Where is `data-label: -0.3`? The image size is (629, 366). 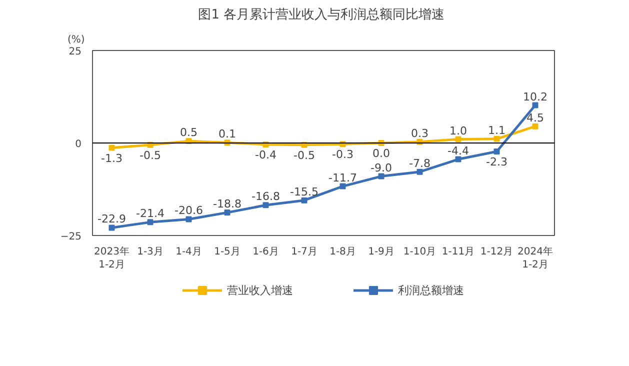
data-label: -0.3 is located at coordinates (343, 155).